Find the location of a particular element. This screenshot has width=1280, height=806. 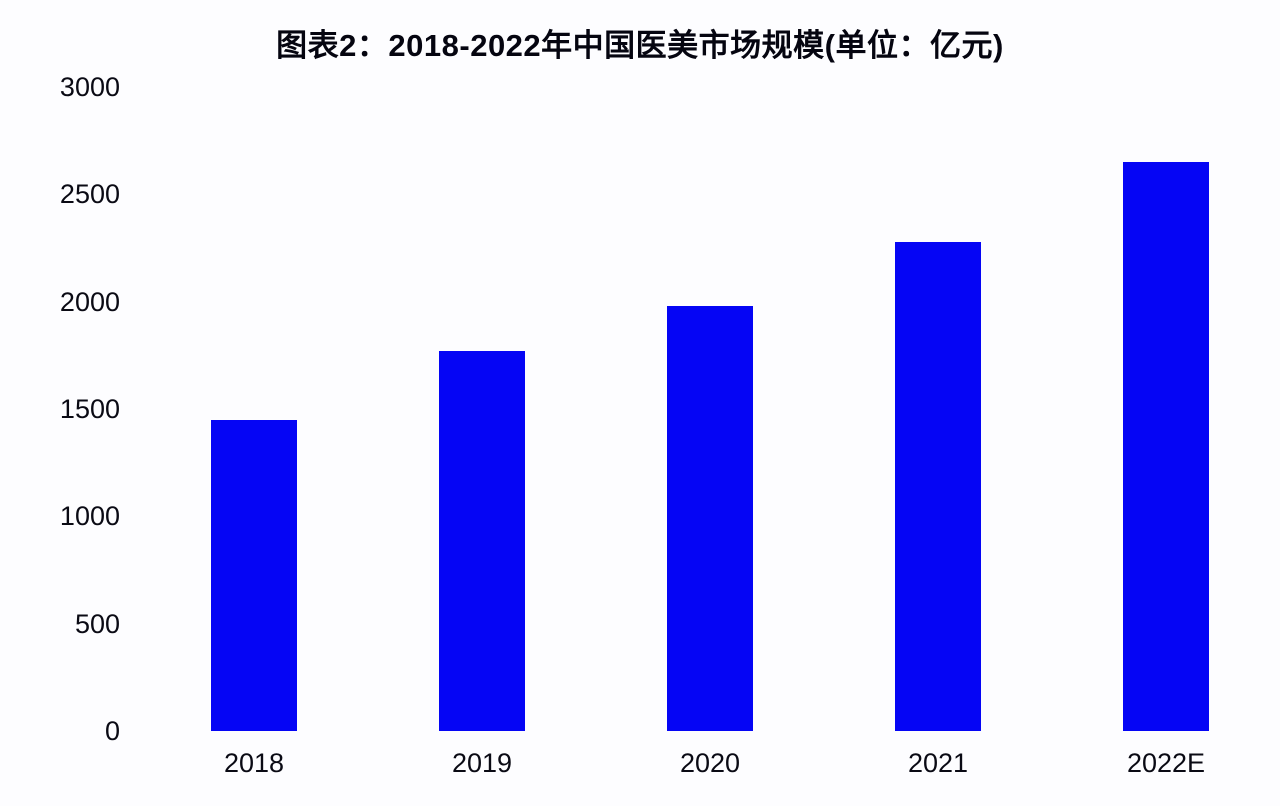

y-tick-label: 0 is located at coordinates (112, 731).